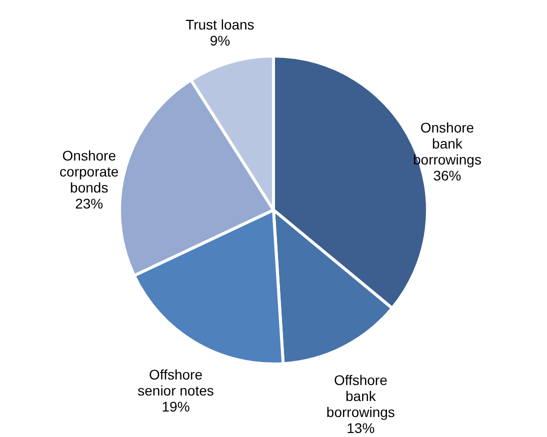  I want to click on data-label: 13%, so click(360, 428).